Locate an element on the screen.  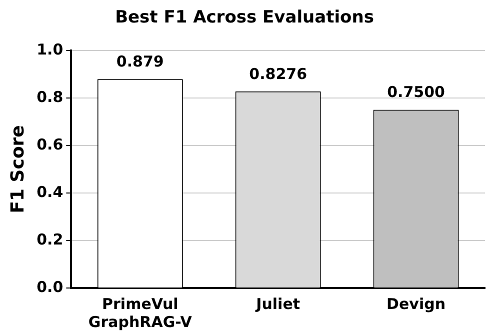
y-tick-label: 0.6 is located at coordinates (50, 144).